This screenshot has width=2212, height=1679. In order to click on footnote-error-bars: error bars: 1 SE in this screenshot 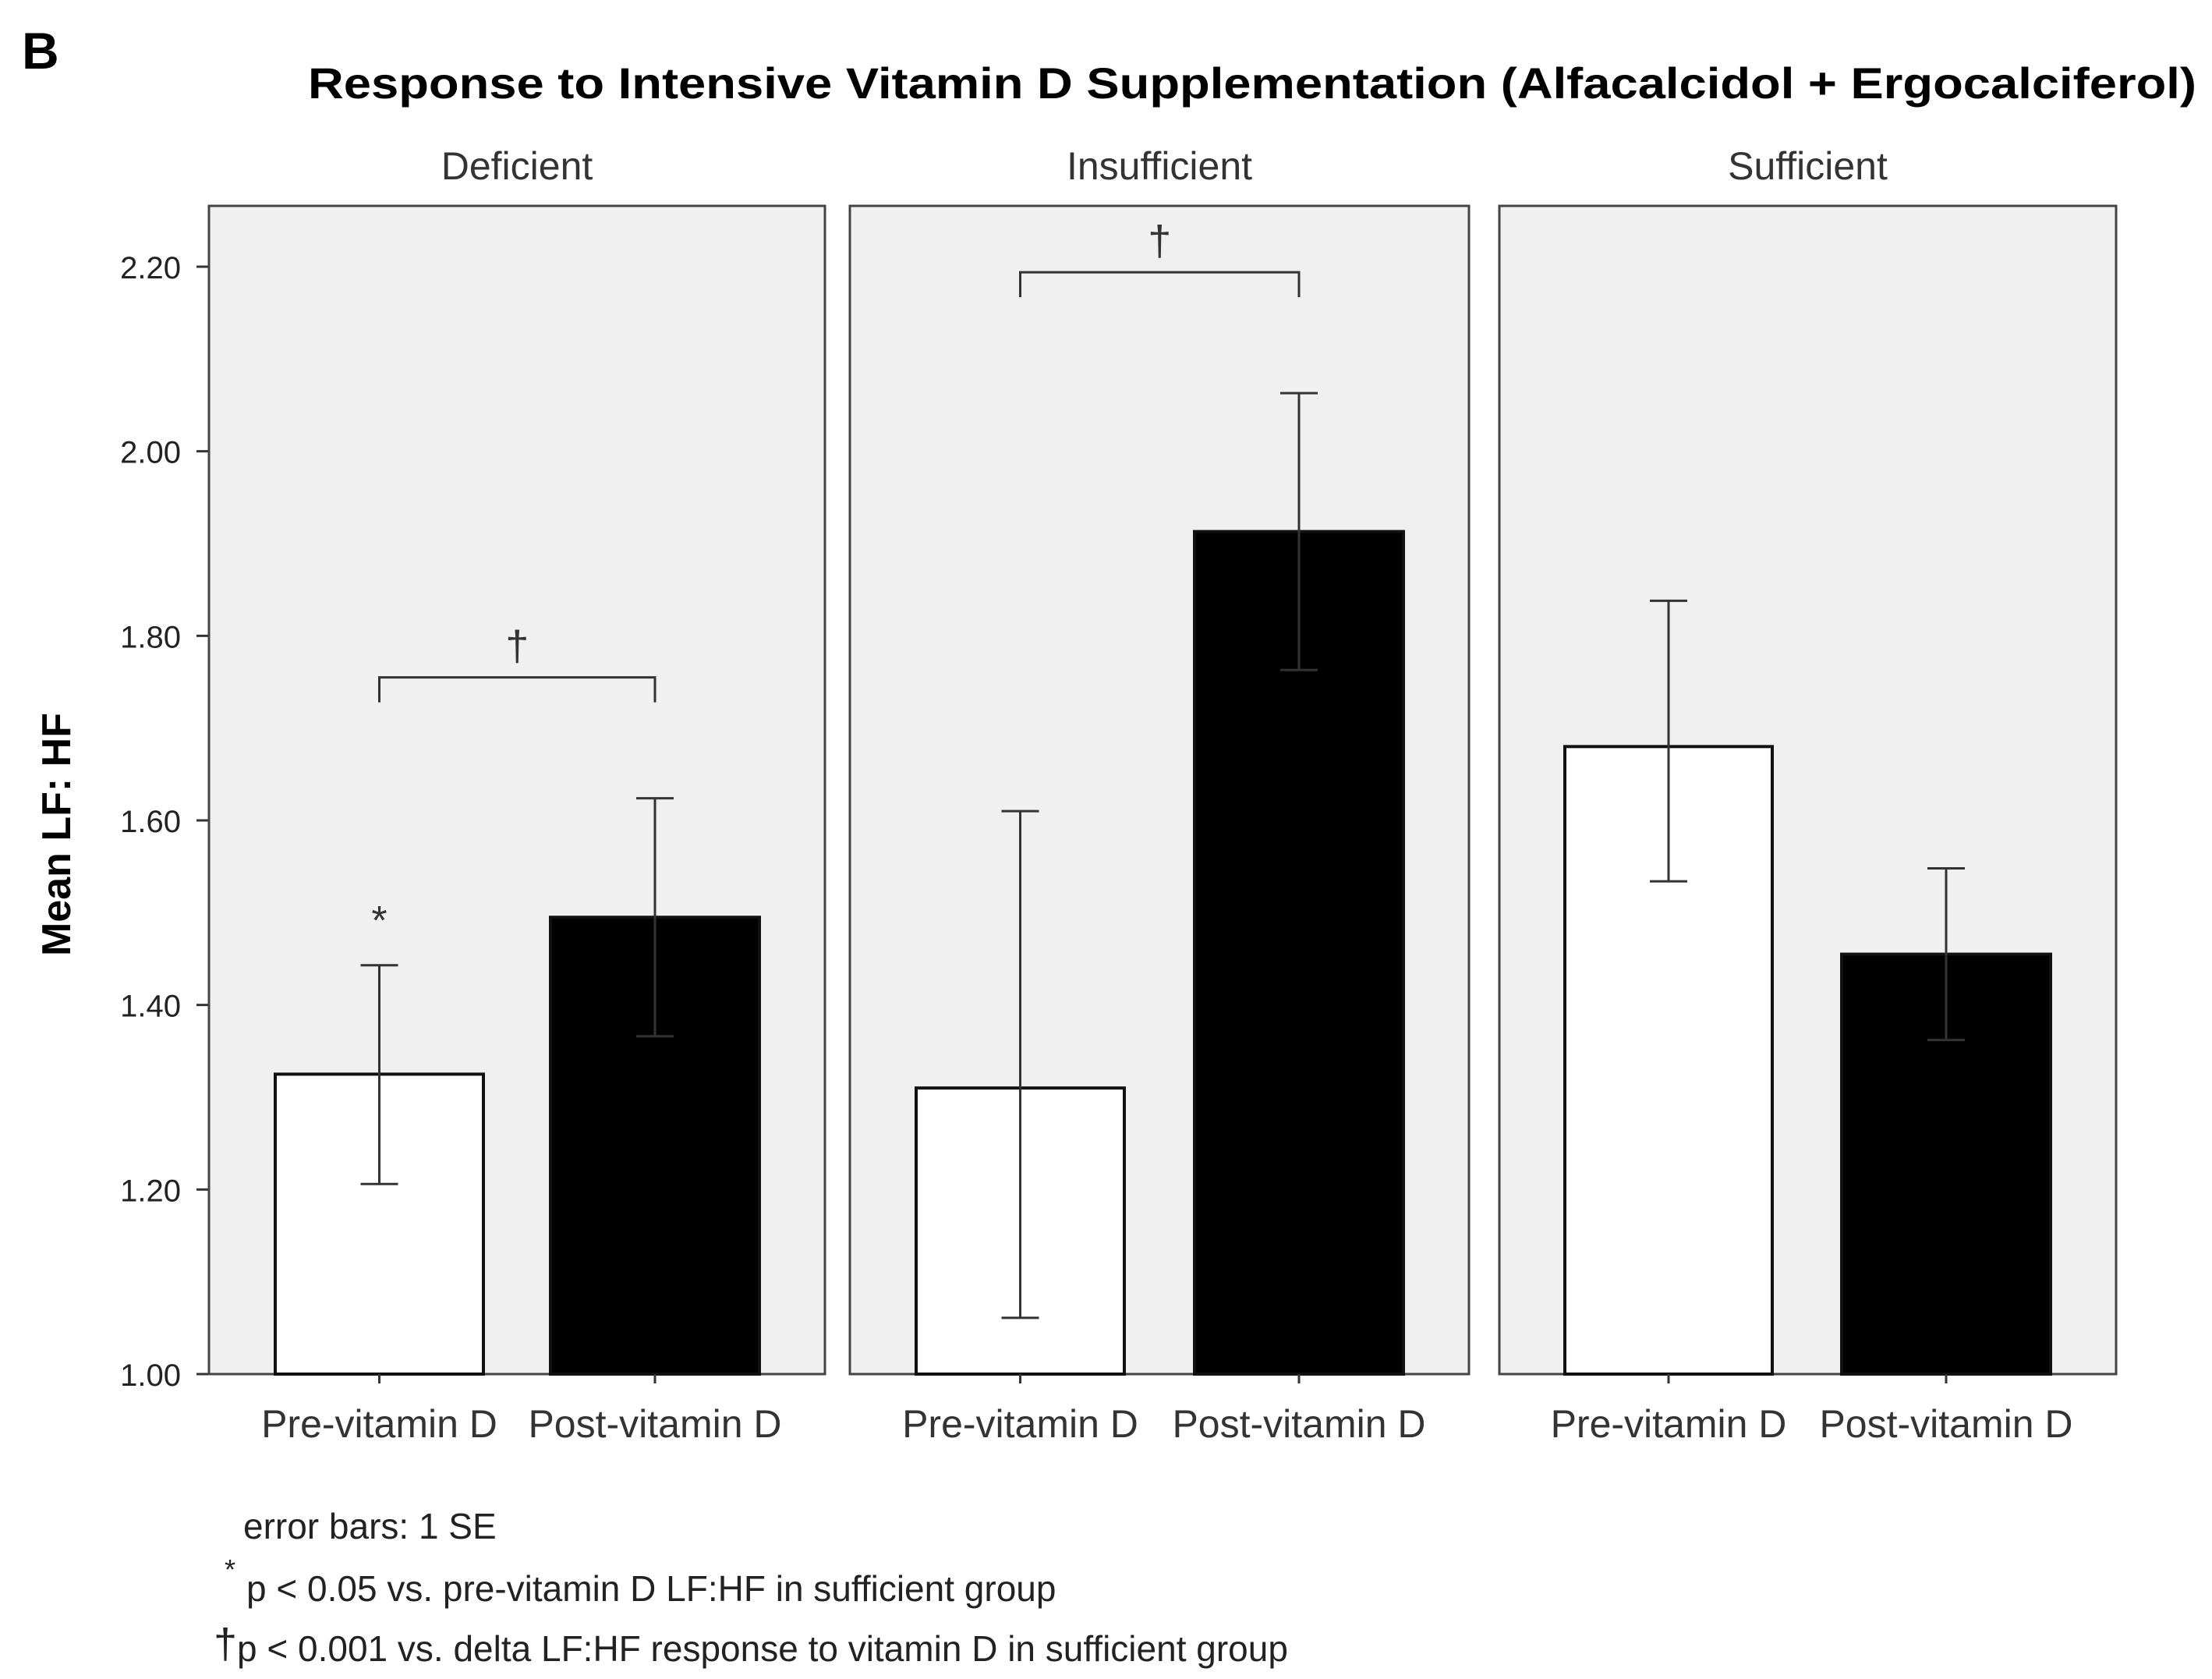, I will do `click(370, 1526)`.